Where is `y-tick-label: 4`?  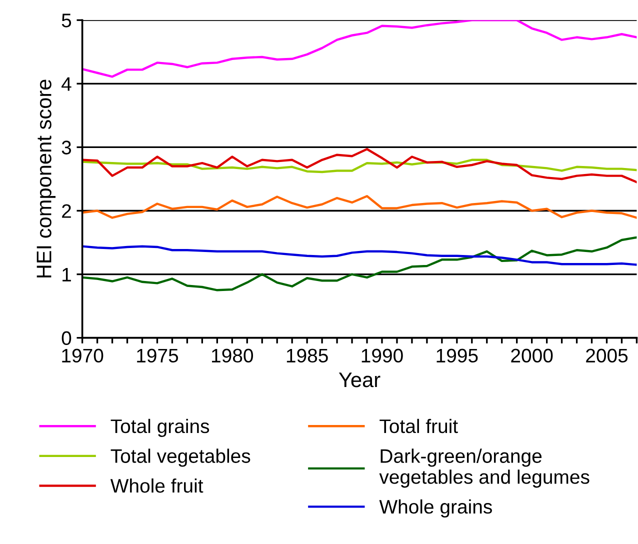
y-tick-label: 4 is located at coordinates (67, 84).